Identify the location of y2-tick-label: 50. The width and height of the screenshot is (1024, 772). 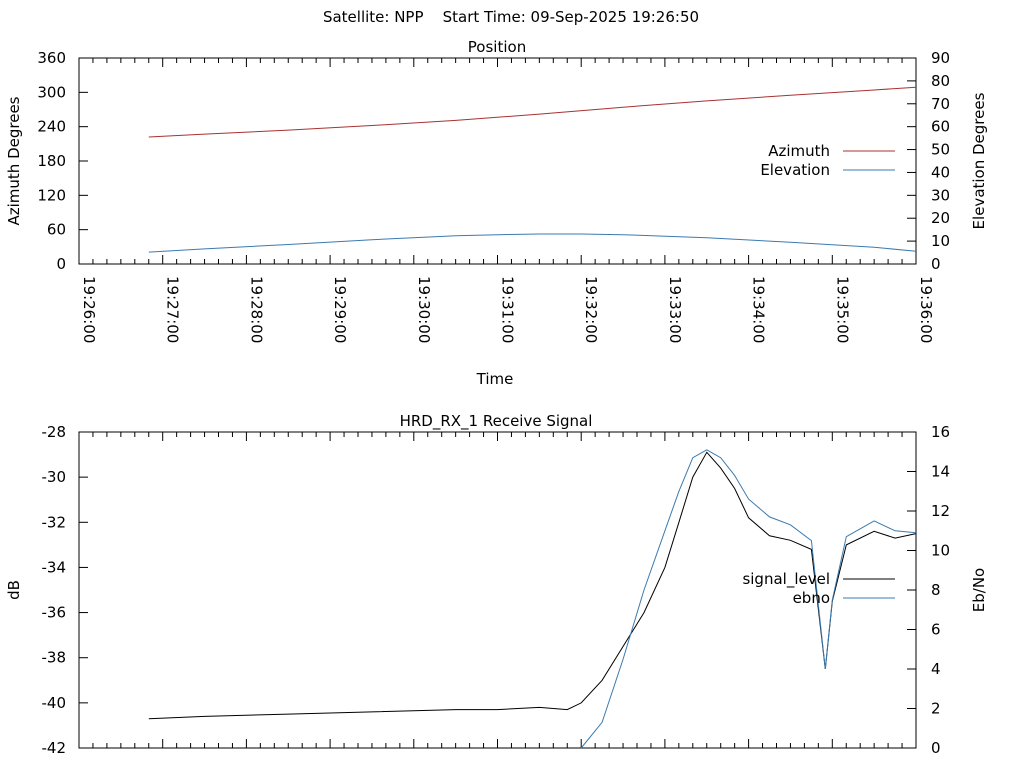
(940, 150).